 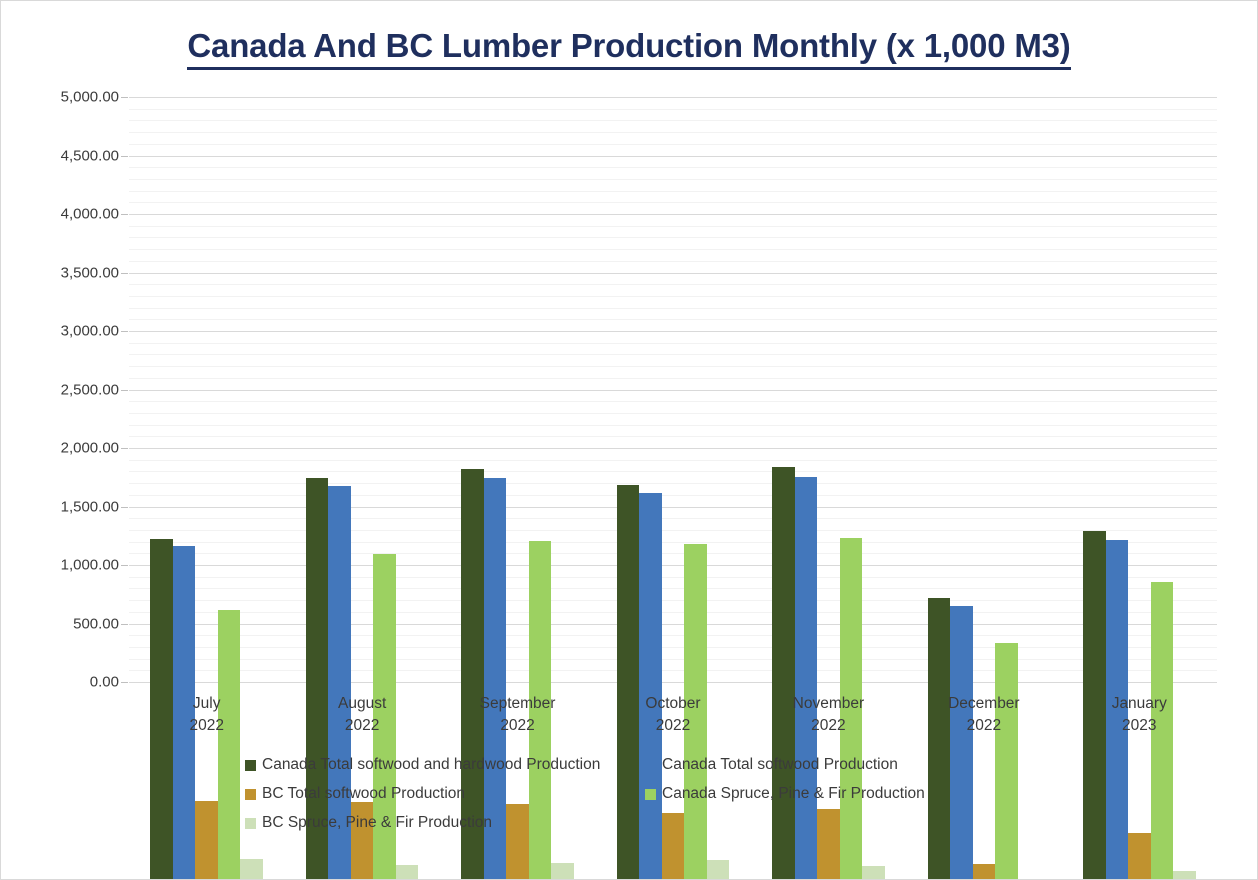 I want to click on x-axis-category-label: September 2022, so click(x=517, y=715).